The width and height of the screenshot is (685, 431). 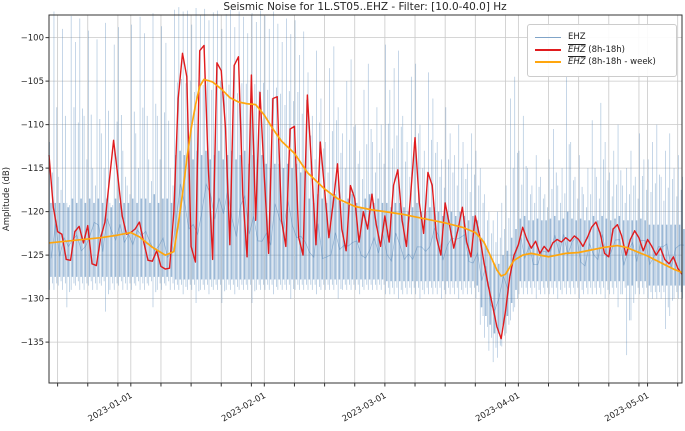 I want to click on x-tick-label: 2023-03-01, so click(x=365, y=407).